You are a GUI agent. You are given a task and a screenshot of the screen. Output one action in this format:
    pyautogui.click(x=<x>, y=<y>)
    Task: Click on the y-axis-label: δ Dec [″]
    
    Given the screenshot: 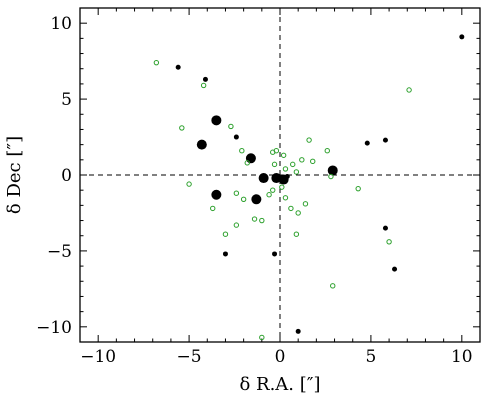 What is the action you would take?
    pyautogui.click(x=14, y=175)
    